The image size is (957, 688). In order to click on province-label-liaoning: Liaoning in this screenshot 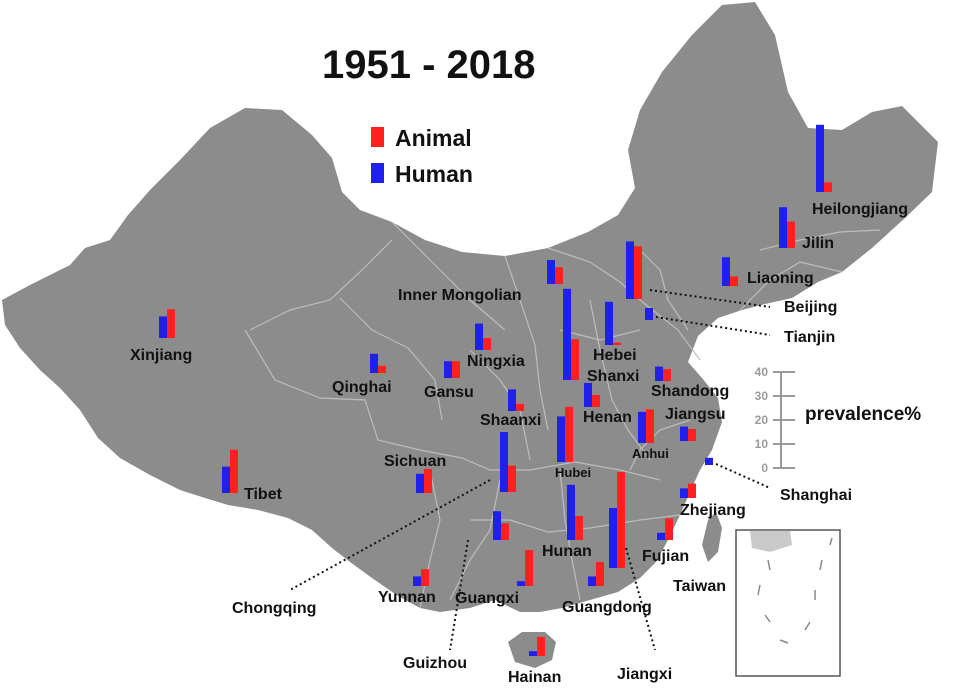, I will do `click(780, 278)`.